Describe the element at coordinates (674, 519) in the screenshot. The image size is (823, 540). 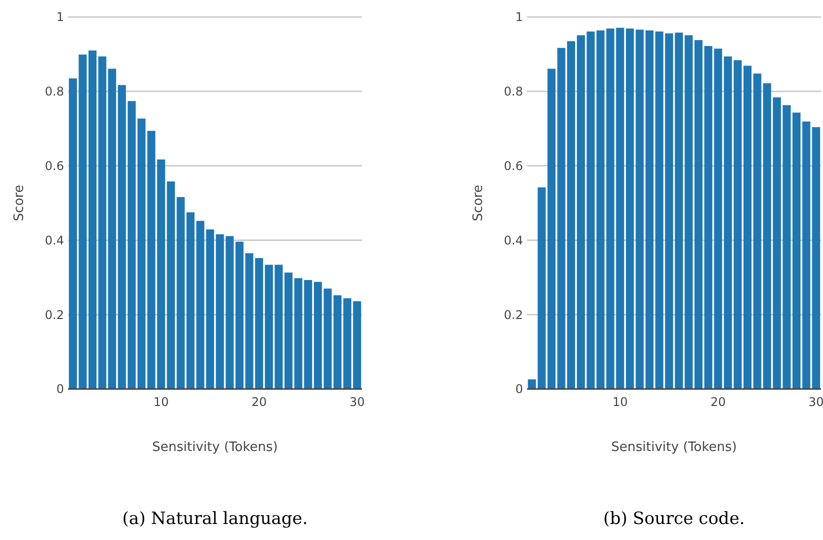
I see `text: (b) Source code.` at that location.